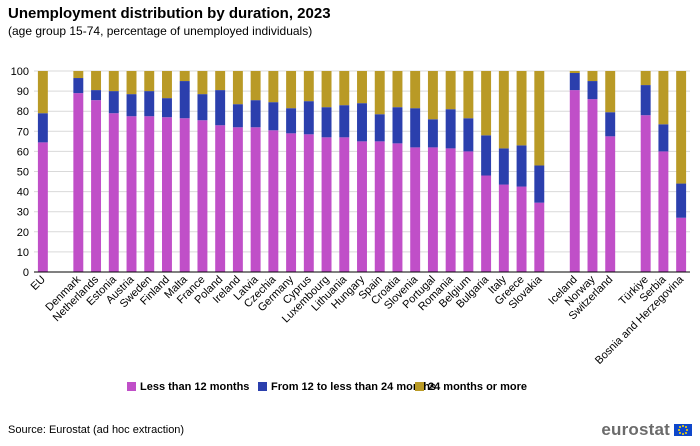  Describe the element at coordinates (23, 213) in the screenshot. I see `y-tick-label: 30` at that location.